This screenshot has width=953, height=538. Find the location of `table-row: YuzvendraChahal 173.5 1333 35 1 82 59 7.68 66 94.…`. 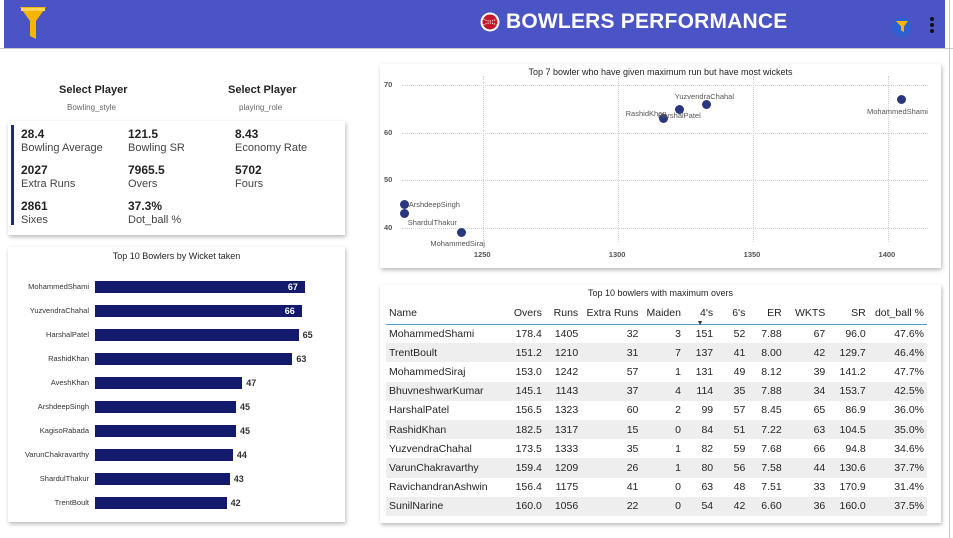

table-row: YuzvendraChahal 173.5 1333 35 1 82 59 7.68 66 94.… is located at coordinates (656, 448).